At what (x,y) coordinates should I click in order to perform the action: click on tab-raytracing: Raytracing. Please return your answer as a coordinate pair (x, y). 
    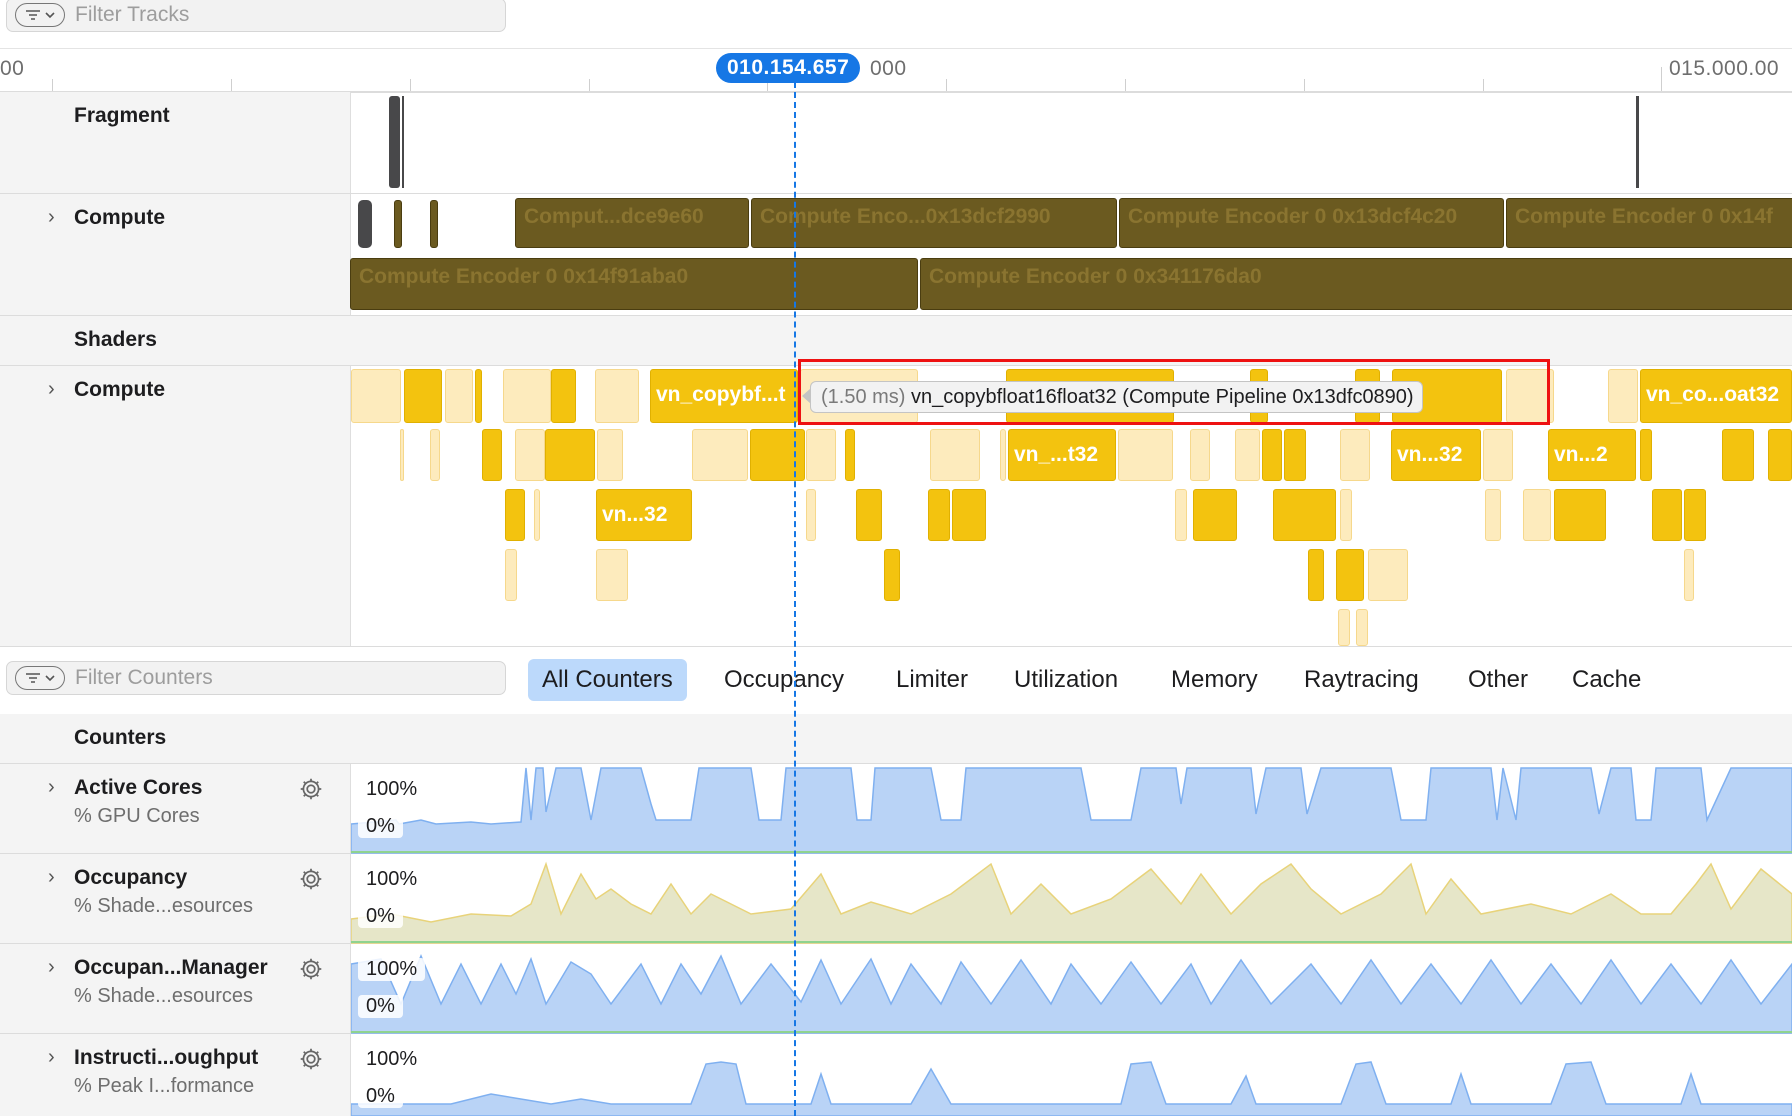
    Looking at the image, I should click on (1361, 679).